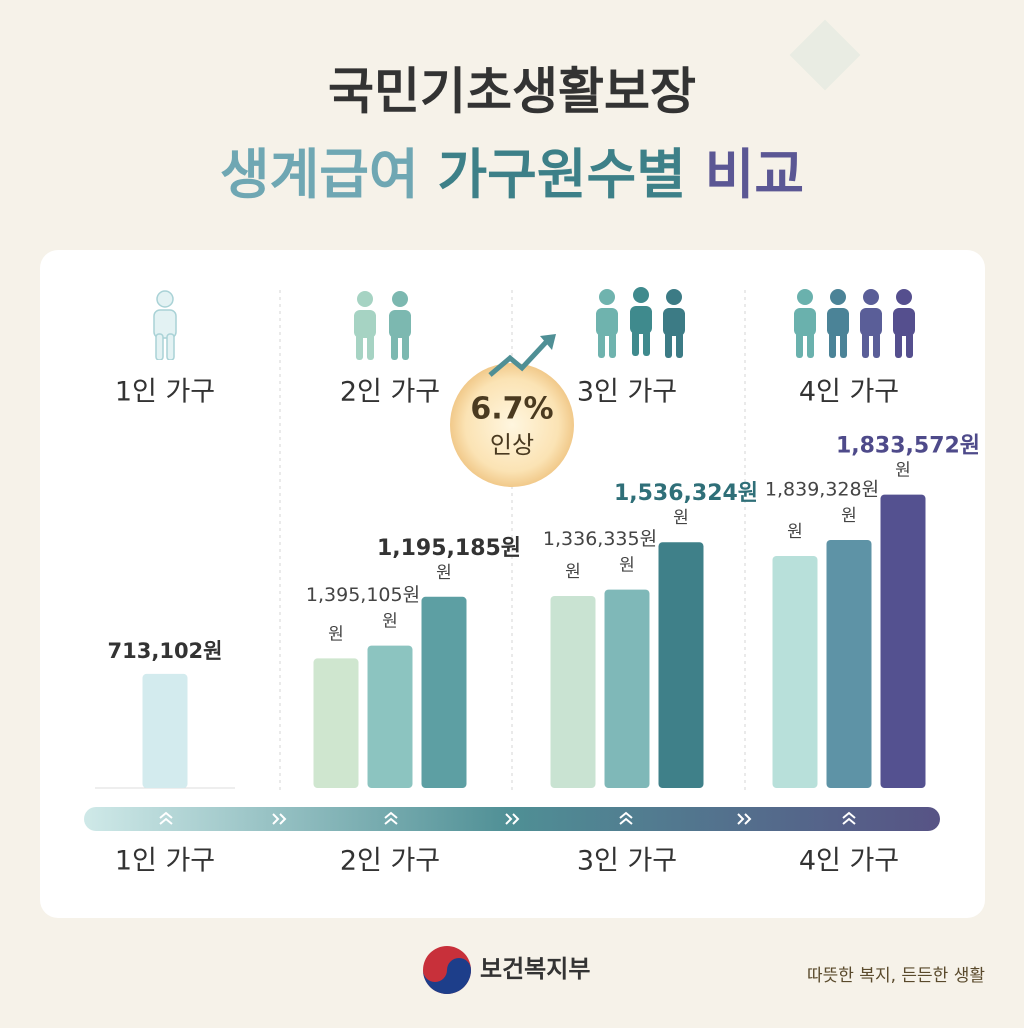  I want to click on value-label: 1,833,572원, so click(908, 446).